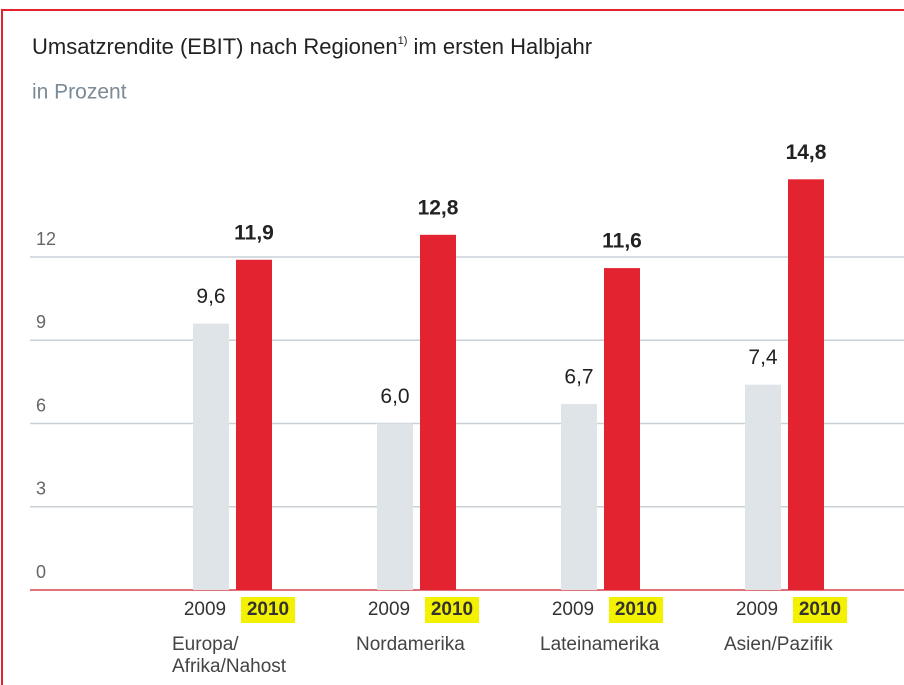 The image size is (904, 685). Describe the element at coordinates (438, 207) in the screenshot. I see `value-label: 12,8` at that location.